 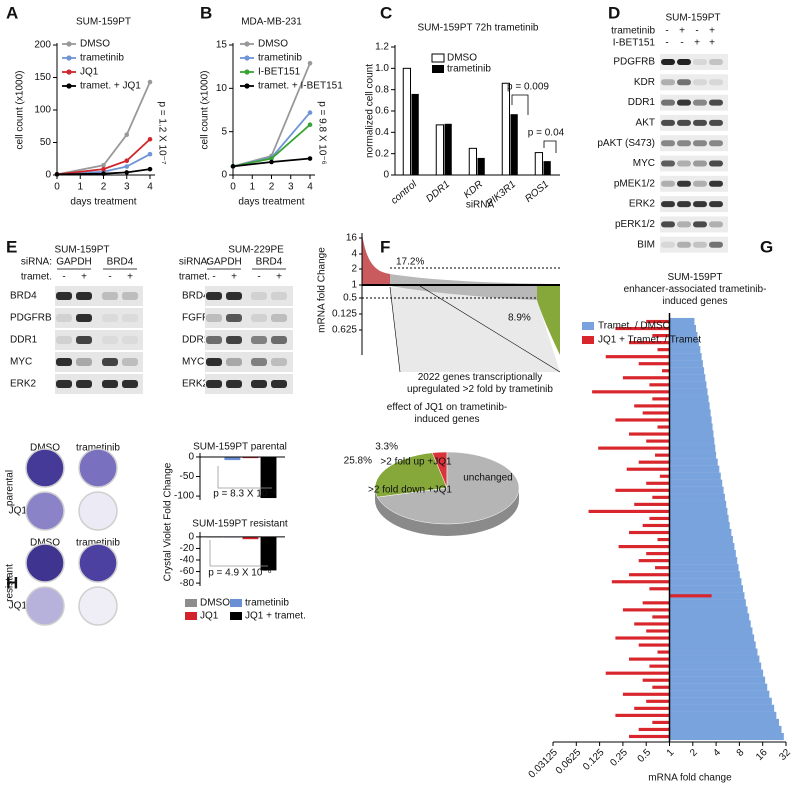 What do you see at coordinates (370, 111) in the screenshot?
I see `y-axis-label: normalized cell count` at bounding box center [370, 111].